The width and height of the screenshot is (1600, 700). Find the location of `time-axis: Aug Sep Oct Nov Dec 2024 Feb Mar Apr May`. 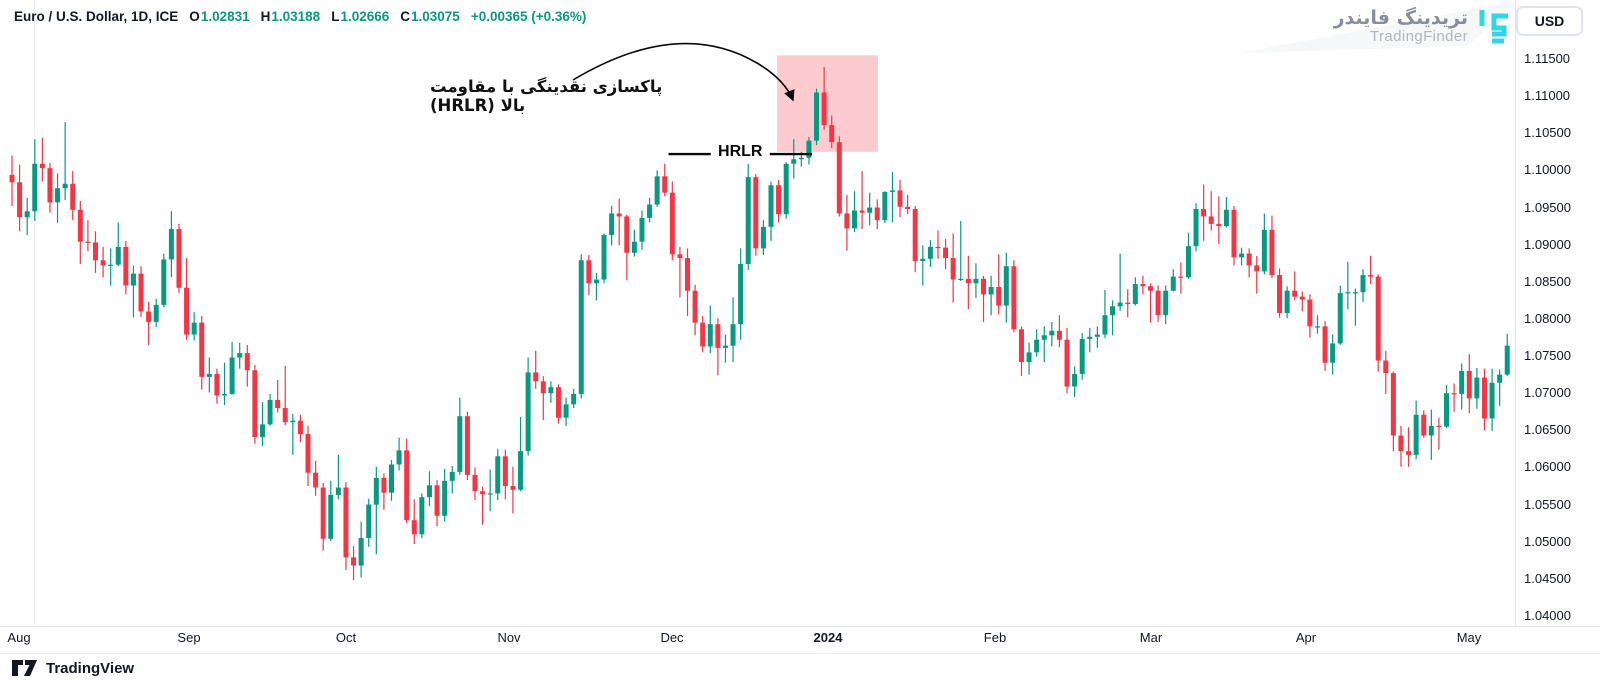

time-axis: Aug Sep Oct Nov Dec 2024 Feb Mar Apr May is located at coordinates (800, 639).